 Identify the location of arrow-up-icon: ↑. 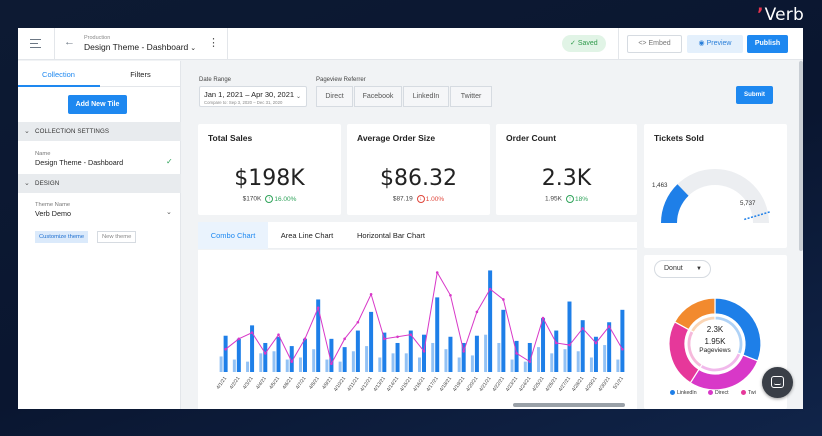
(569, 199).